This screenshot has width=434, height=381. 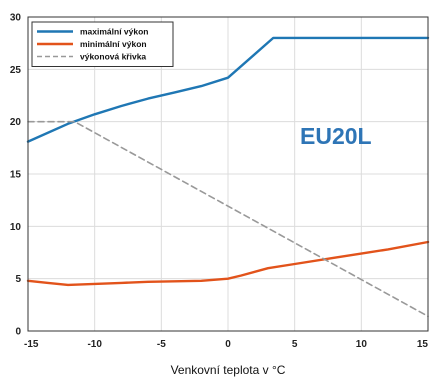 What do you see at coordinates (16, 122) in the screenshot?
I see `y-tick-label: 20` at bounding box center [16, 122].